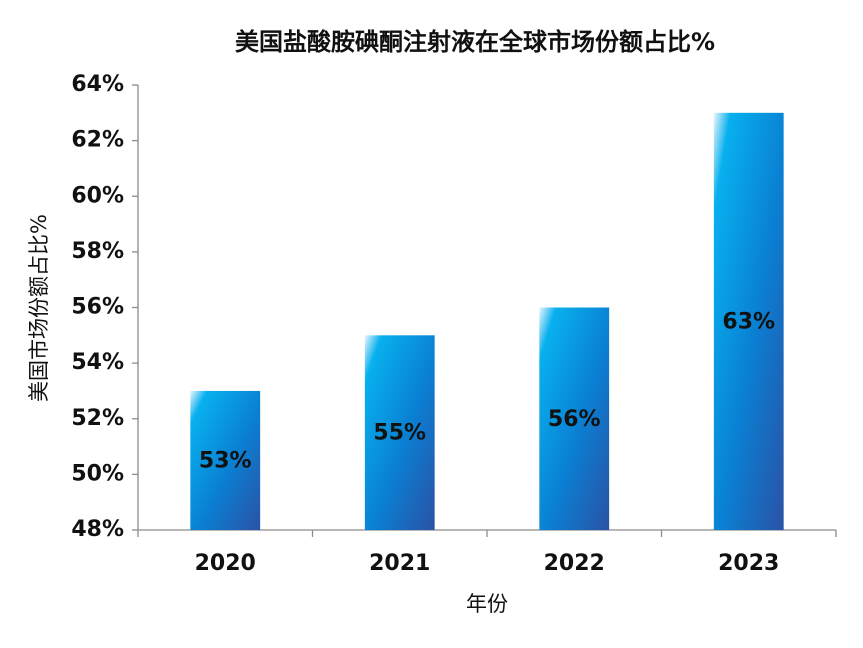  What do you see at coordinates (97, 529) in the screenshot?
I see `y-tick-label: 48%` at bounding box center [97, 529].